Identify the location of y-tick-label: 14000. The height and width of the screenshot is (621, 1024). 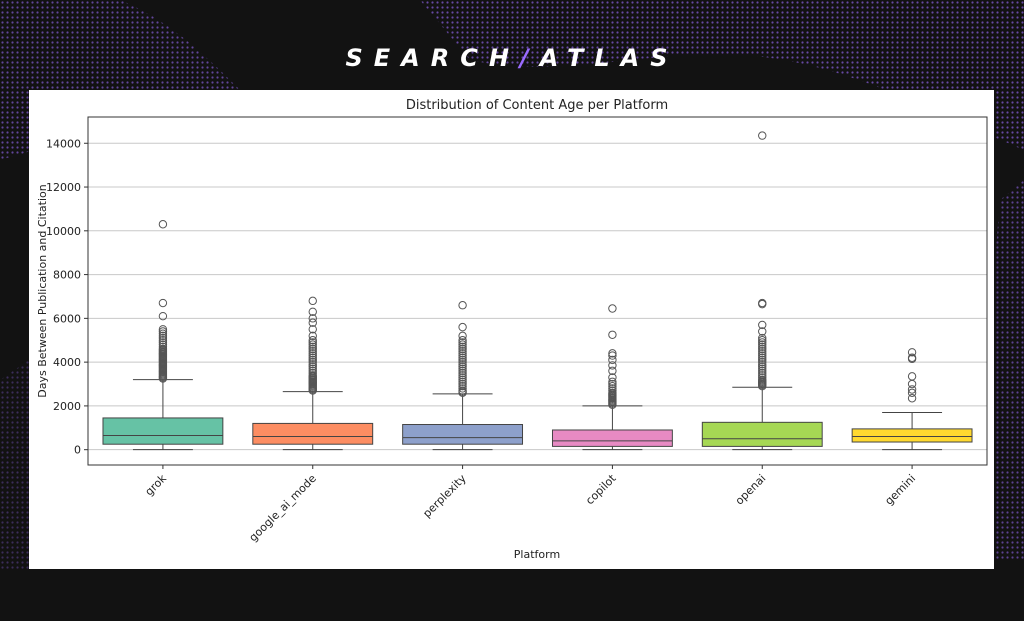
(63, 143).